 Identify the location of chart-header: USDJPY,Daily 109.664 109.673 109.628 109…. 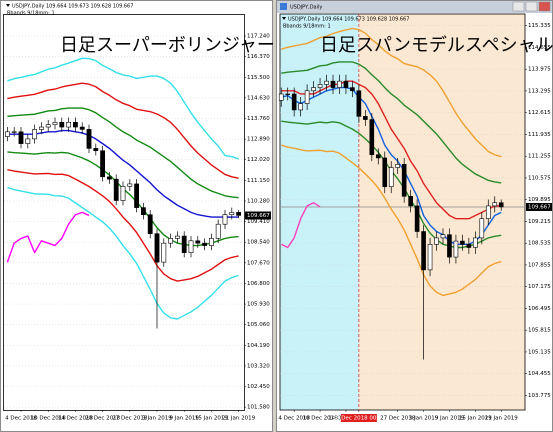
(348, 20).